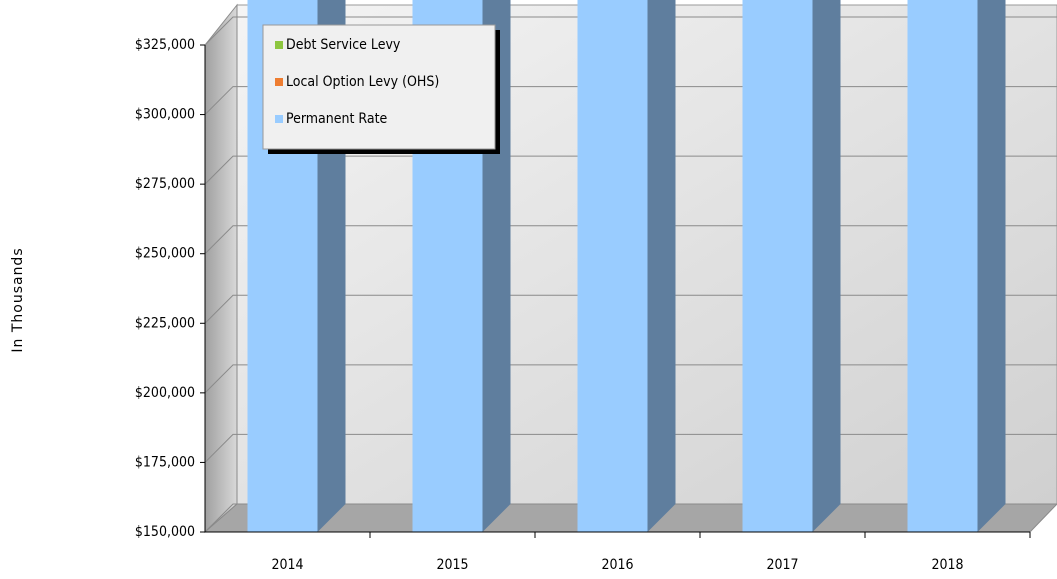 The image size is (1057, 579). Describe the element at coordinates (617, 565) in the screenshot. I see `x-tick-label: 2016` at that location.